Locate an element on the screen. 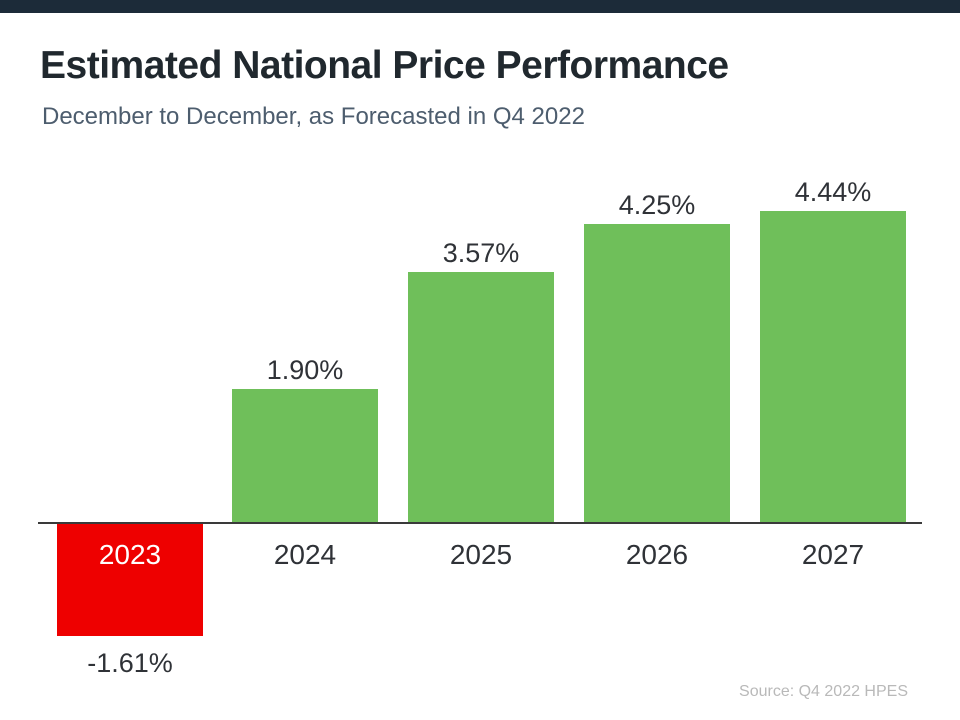  year-label-2025: 2025 is located at coordinates (481, 554).